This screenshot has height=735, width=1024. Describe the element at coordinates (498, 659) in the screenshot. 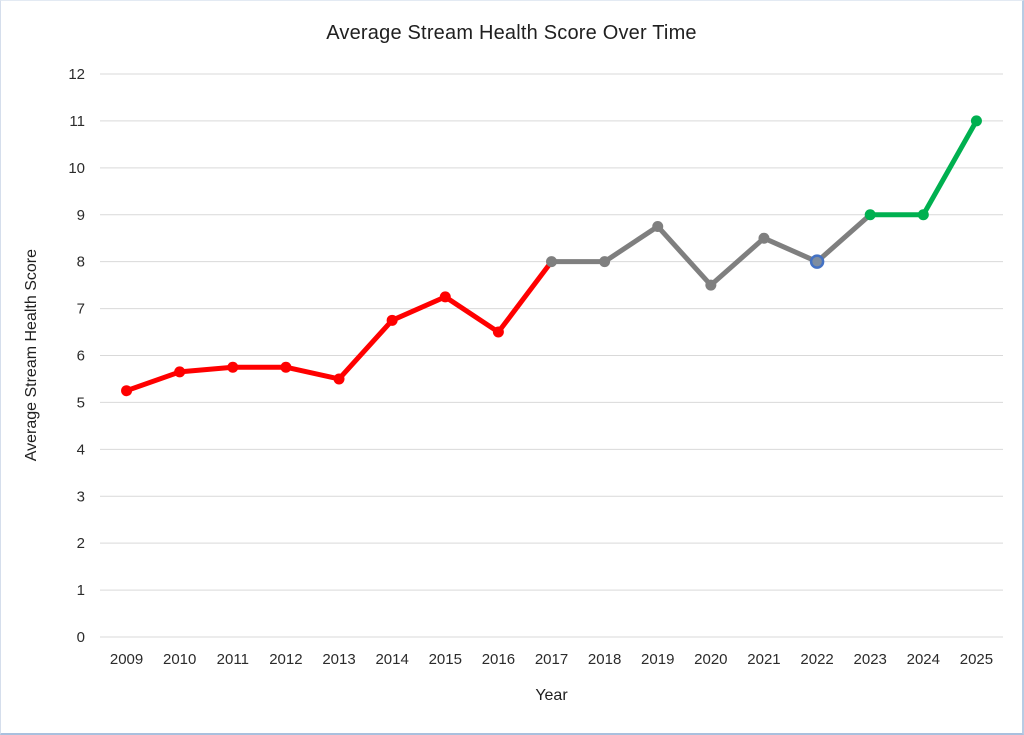

I see `x-tick-label: 2016` at that location.